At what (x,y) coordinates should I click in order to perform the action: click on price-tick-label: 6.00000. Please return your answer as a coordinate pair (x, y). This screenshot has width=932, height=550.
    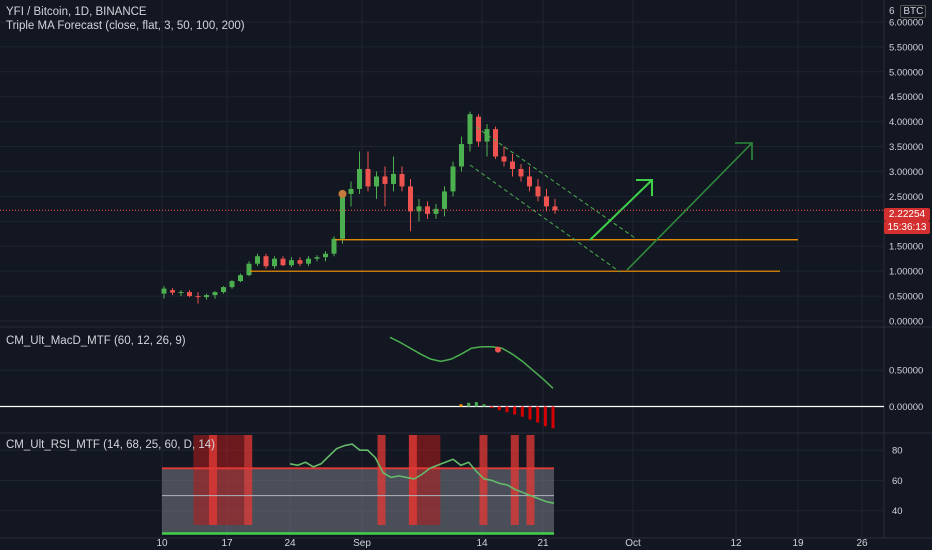
    Looking at the image, I should click on (906, 22).